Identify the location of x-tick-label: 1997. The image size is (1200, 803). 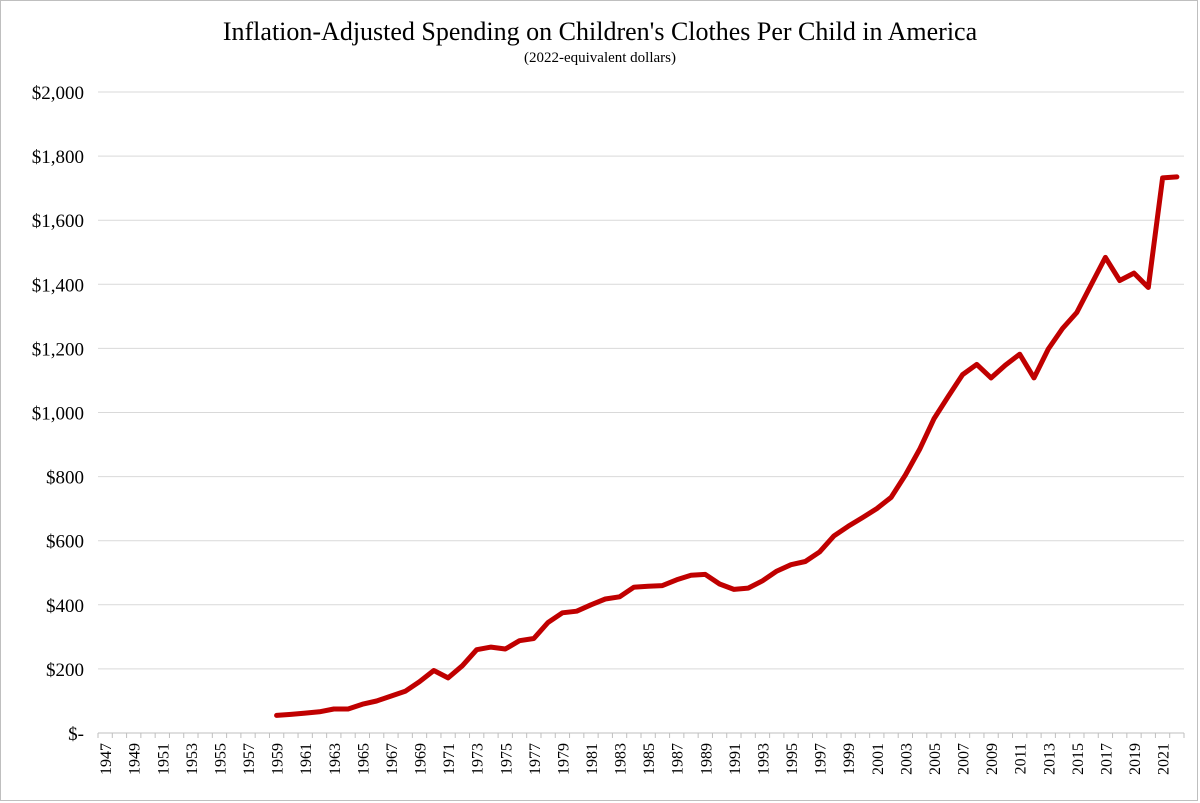
(821, 759).